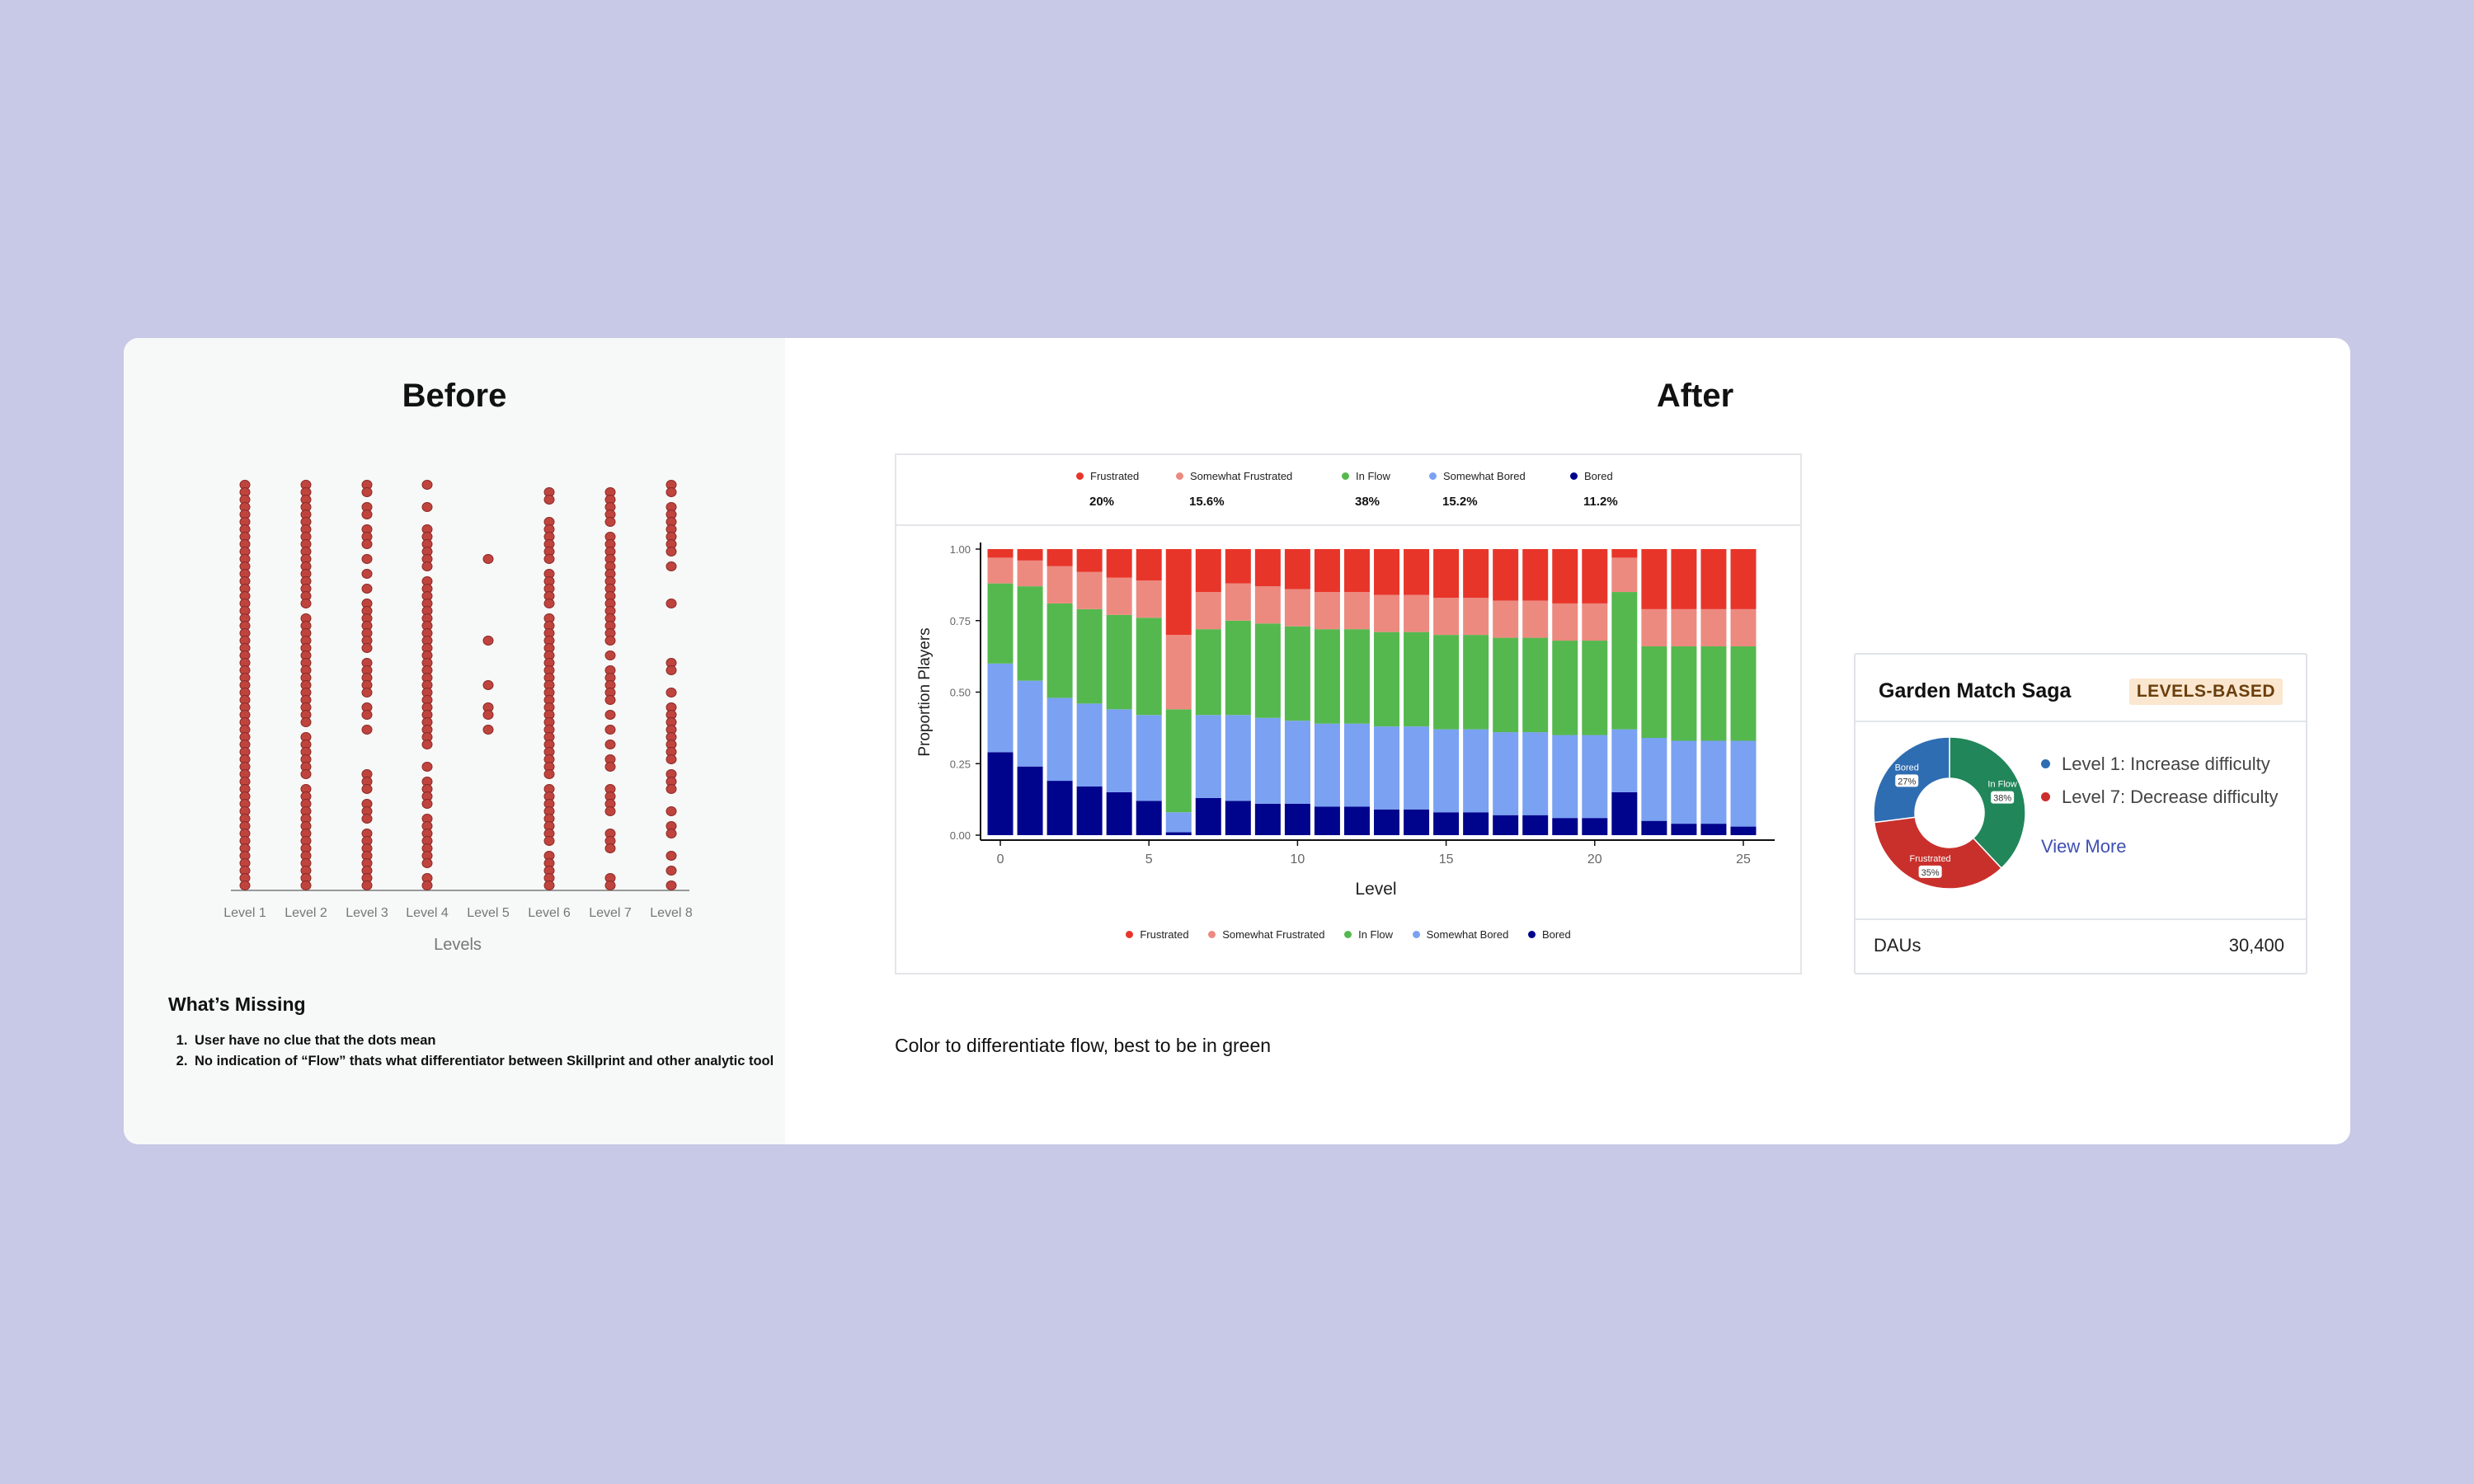 The width and height of the screenshot is (2474, 1484). Describe the element at coordinates (1157, 934) in the screenshot. I see `legend-frustrated: Frustrated` at that location.